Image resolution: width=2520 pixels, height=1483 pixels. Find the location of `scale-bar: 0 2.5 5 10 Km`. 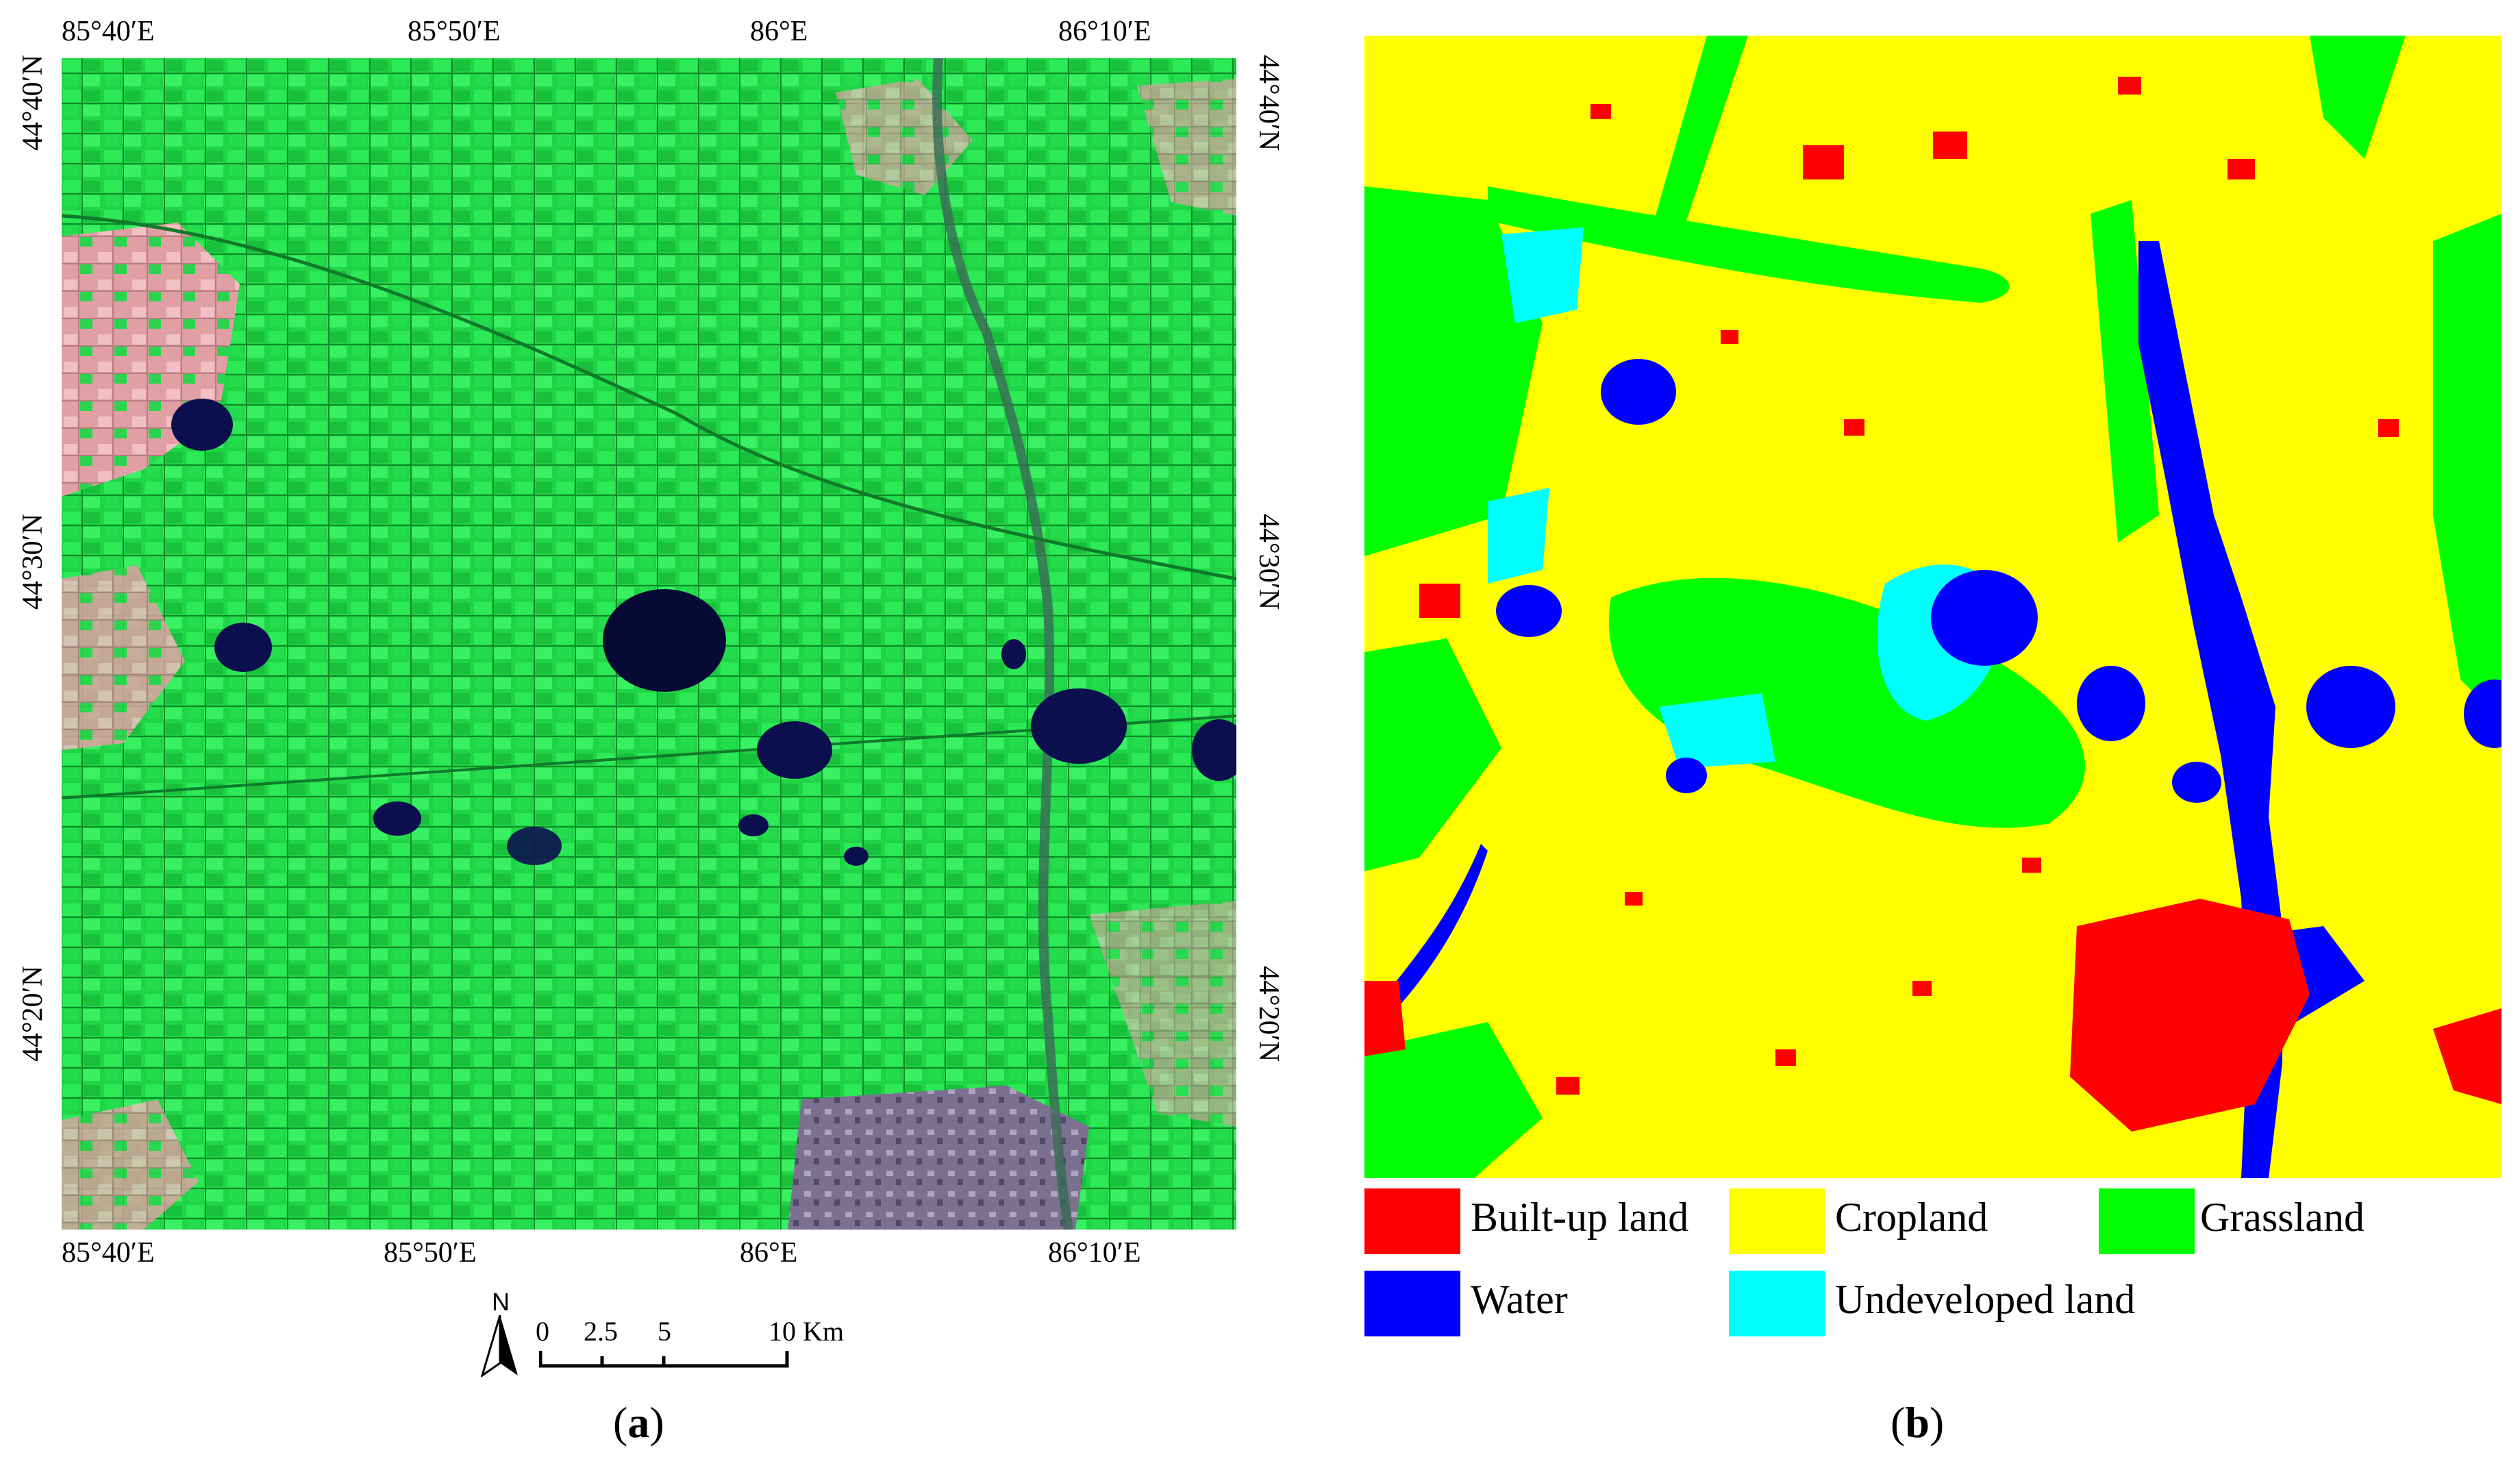

scale-bar: 0 2.5 5 10 Km is located at coordinates (700, 1346).